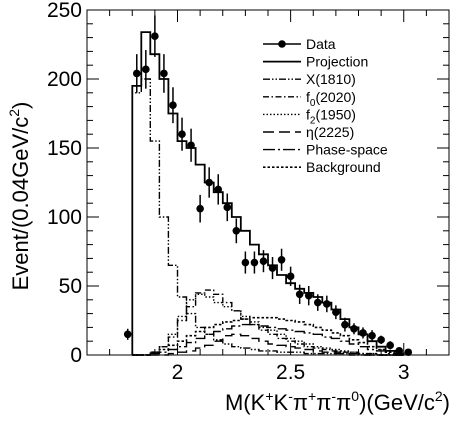  I want to click on legend-label: Projection, so click(337, 62).